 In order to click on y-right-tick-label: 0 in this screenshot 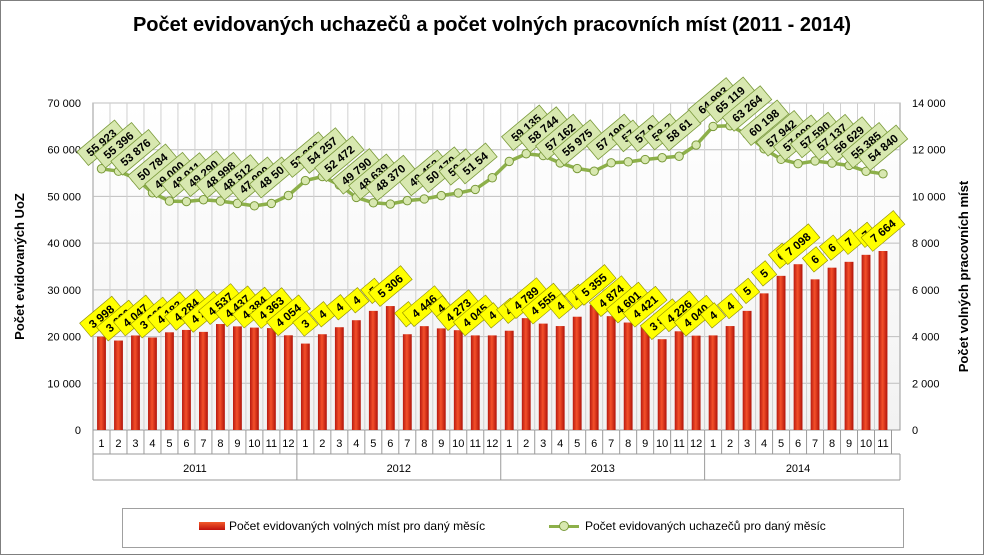, I will do `click(915, 431)`.